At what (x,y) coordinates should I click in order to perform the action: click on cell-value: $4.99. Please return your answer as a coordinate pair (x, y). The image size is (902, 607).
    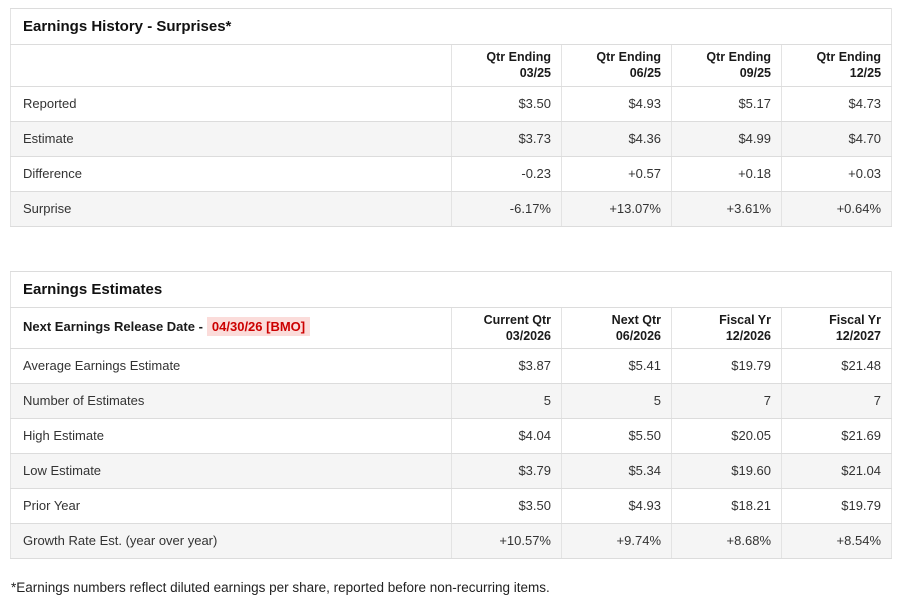
    Looking at the image, I should click on (726, 138).